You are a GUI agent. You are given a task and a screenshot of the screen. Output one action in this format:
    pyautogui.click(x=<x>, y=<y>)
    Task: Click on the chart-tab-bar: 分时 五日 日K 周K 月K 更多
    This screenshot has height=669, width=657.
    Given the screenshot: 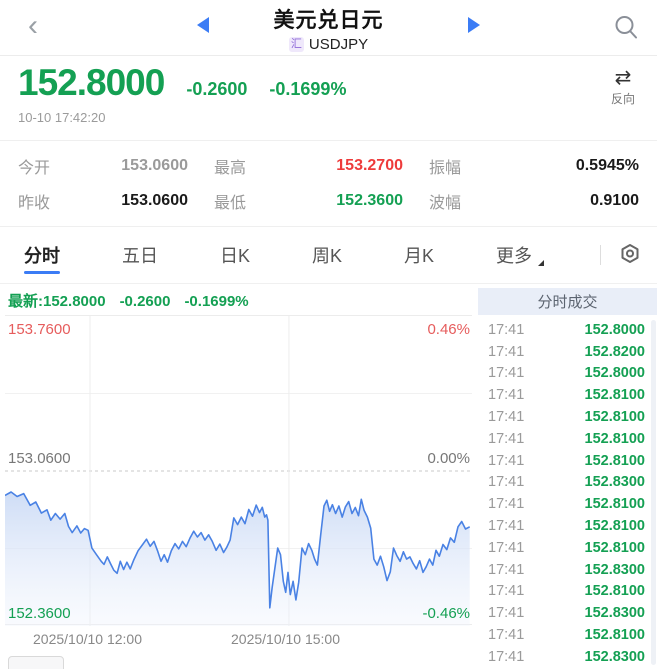 What is the action you would take?
    pyautogui.click(x=328, y=255)
    